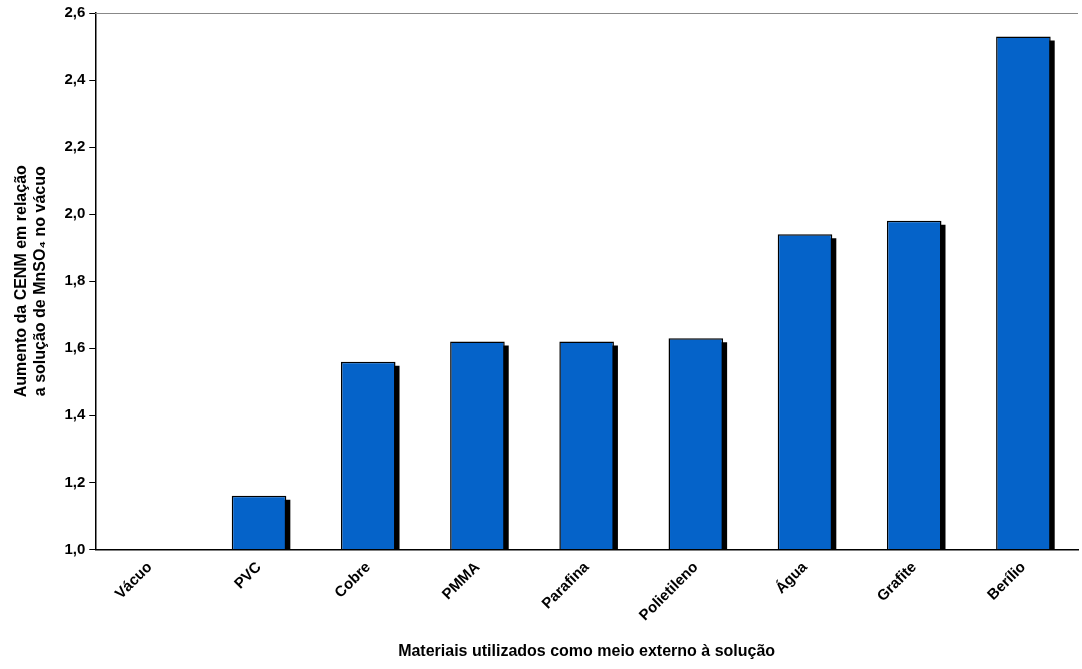  Describe the element at coordinates (75, 548) in the screenshot. I see `y-tick-label: 1,0` at that location.